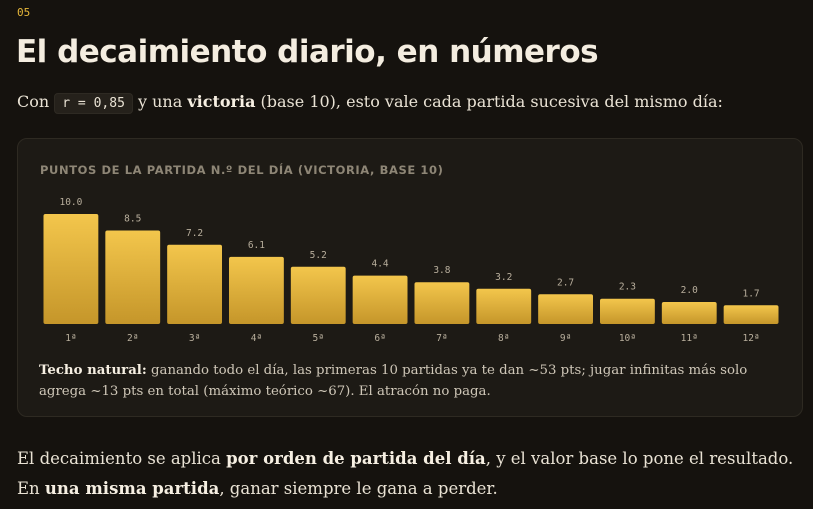  I want to click on text: , ganar siempre le gana a perder., so click(358, 488).